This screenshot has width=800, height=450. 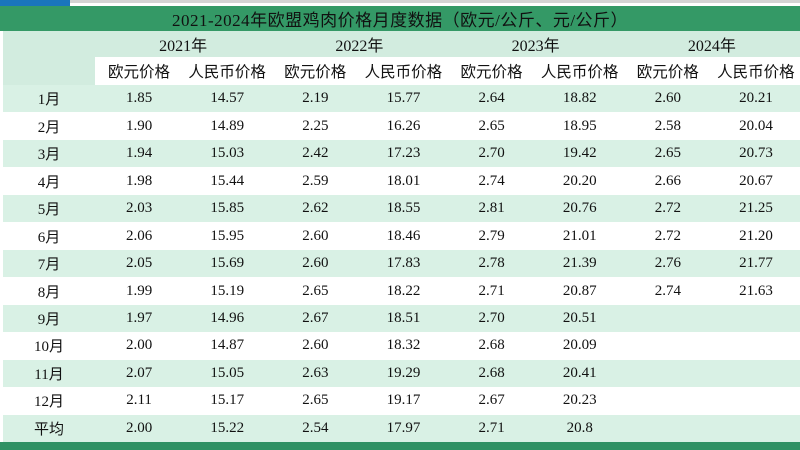 I want to click on table-row: 2月 1.90 14.89 2.25 16.26 2.65 18.95 2.58 20.04, so click(x=401, y=126).